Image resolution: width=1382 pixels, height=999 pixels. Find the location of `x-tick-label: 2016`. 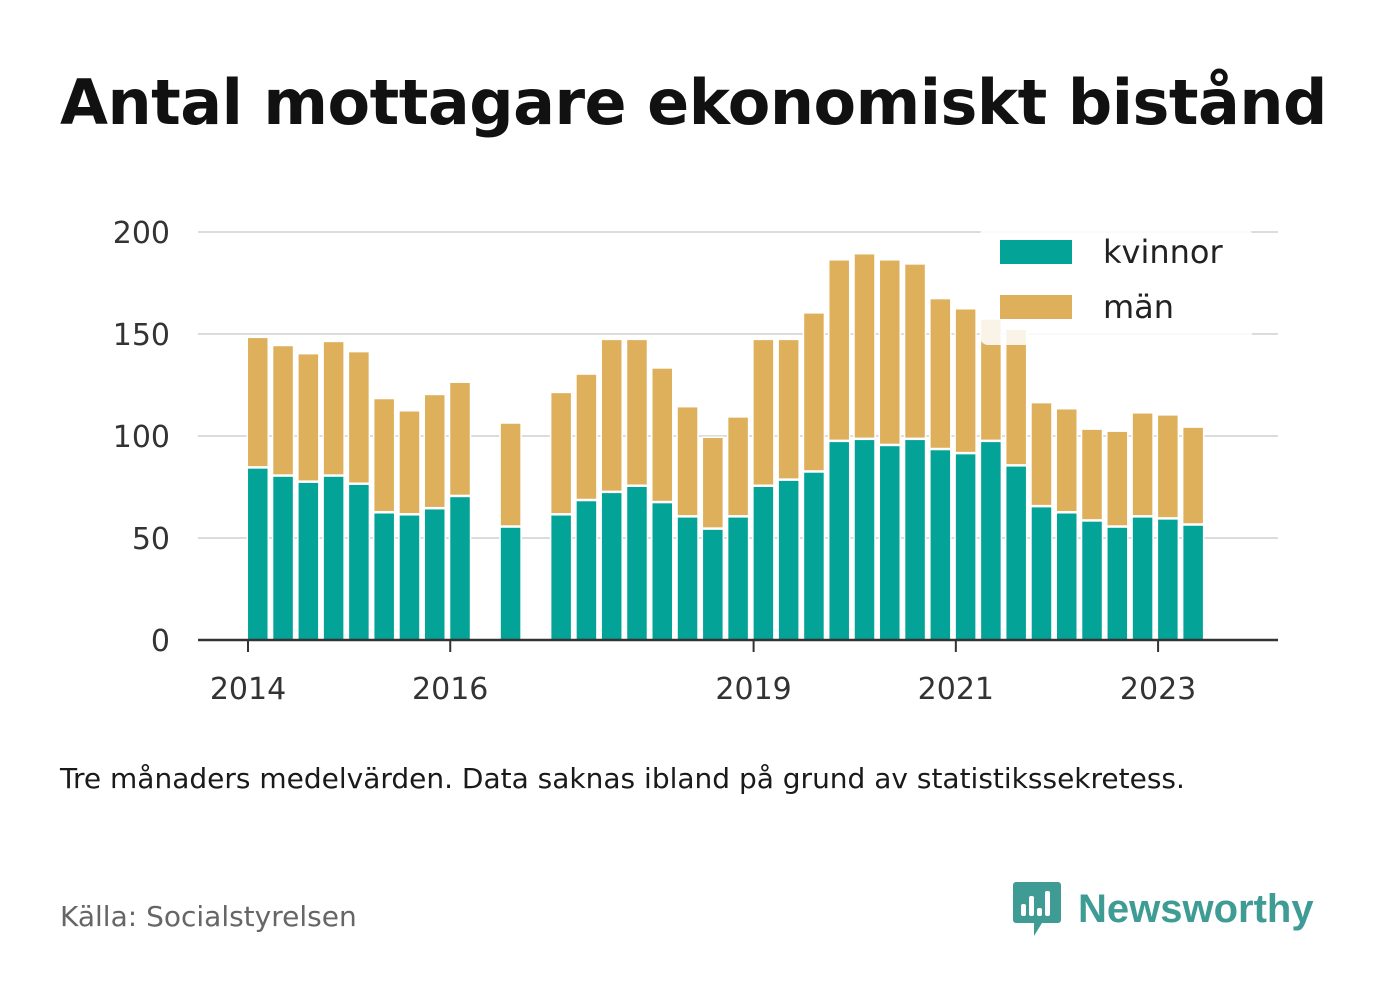

x-tick-label: 2016 is located at coordinates (450, 689).